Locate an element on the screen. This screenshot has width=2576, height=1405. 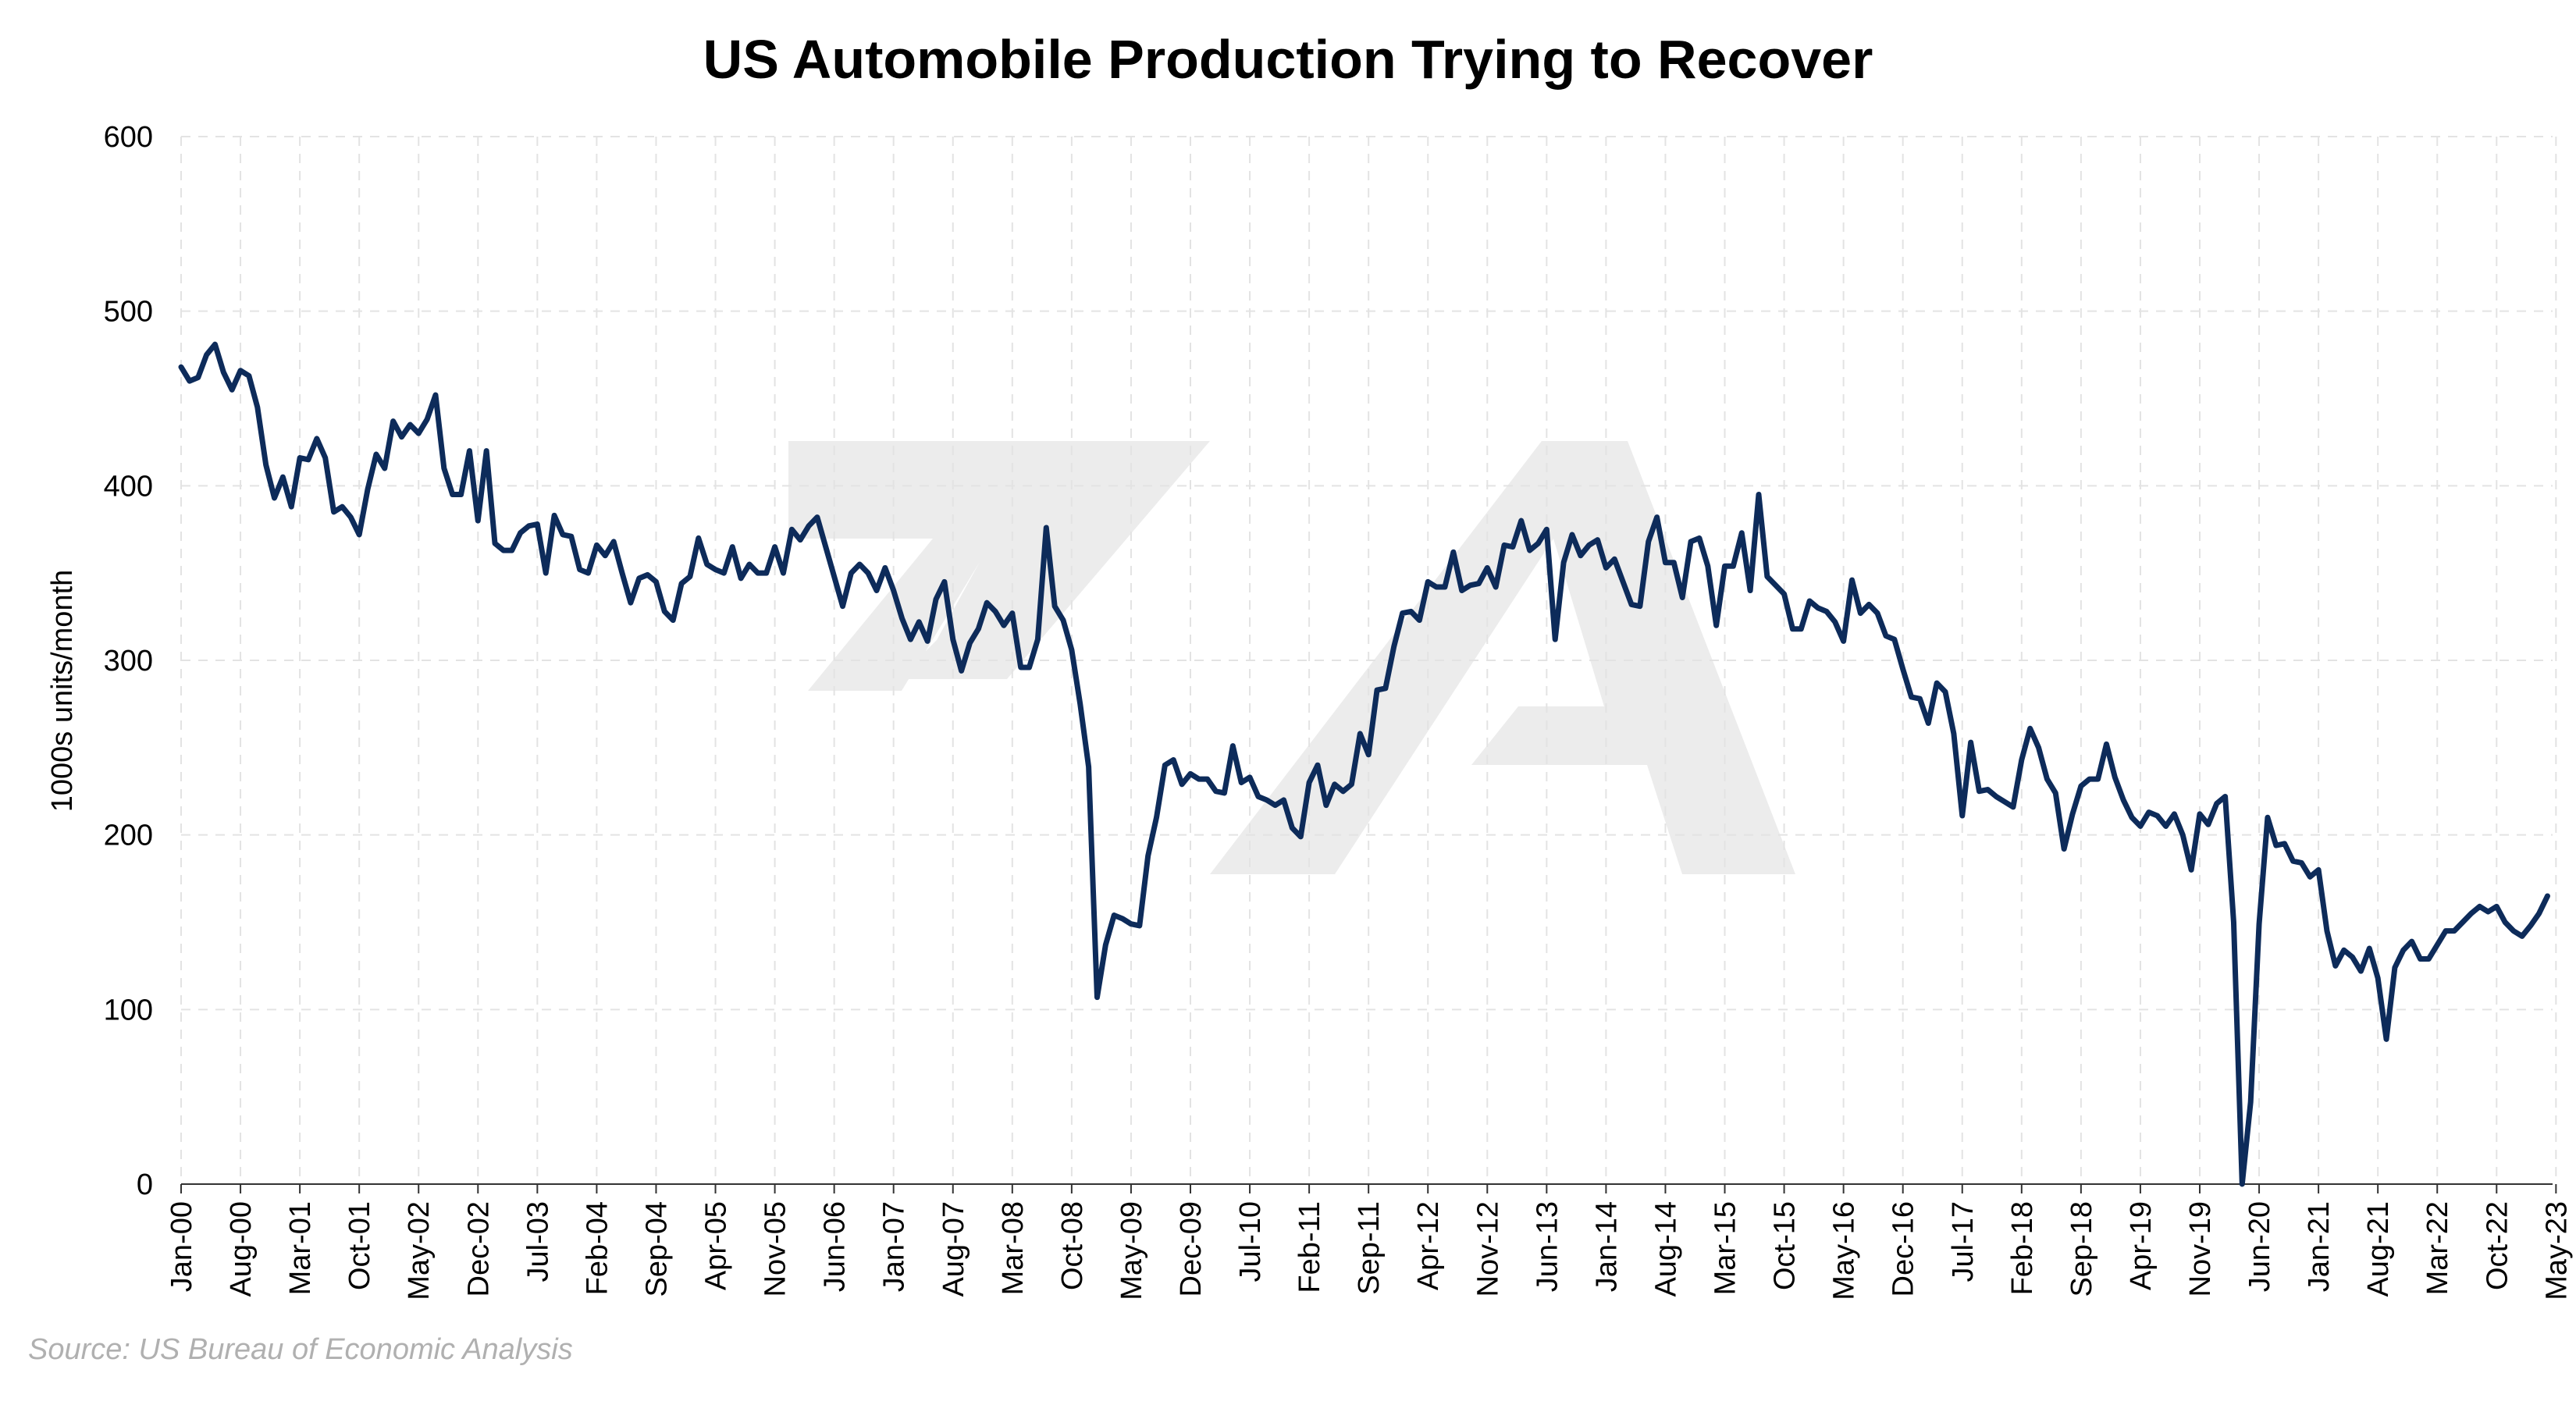
axis-layer is located at coordinates (1368, 1188).